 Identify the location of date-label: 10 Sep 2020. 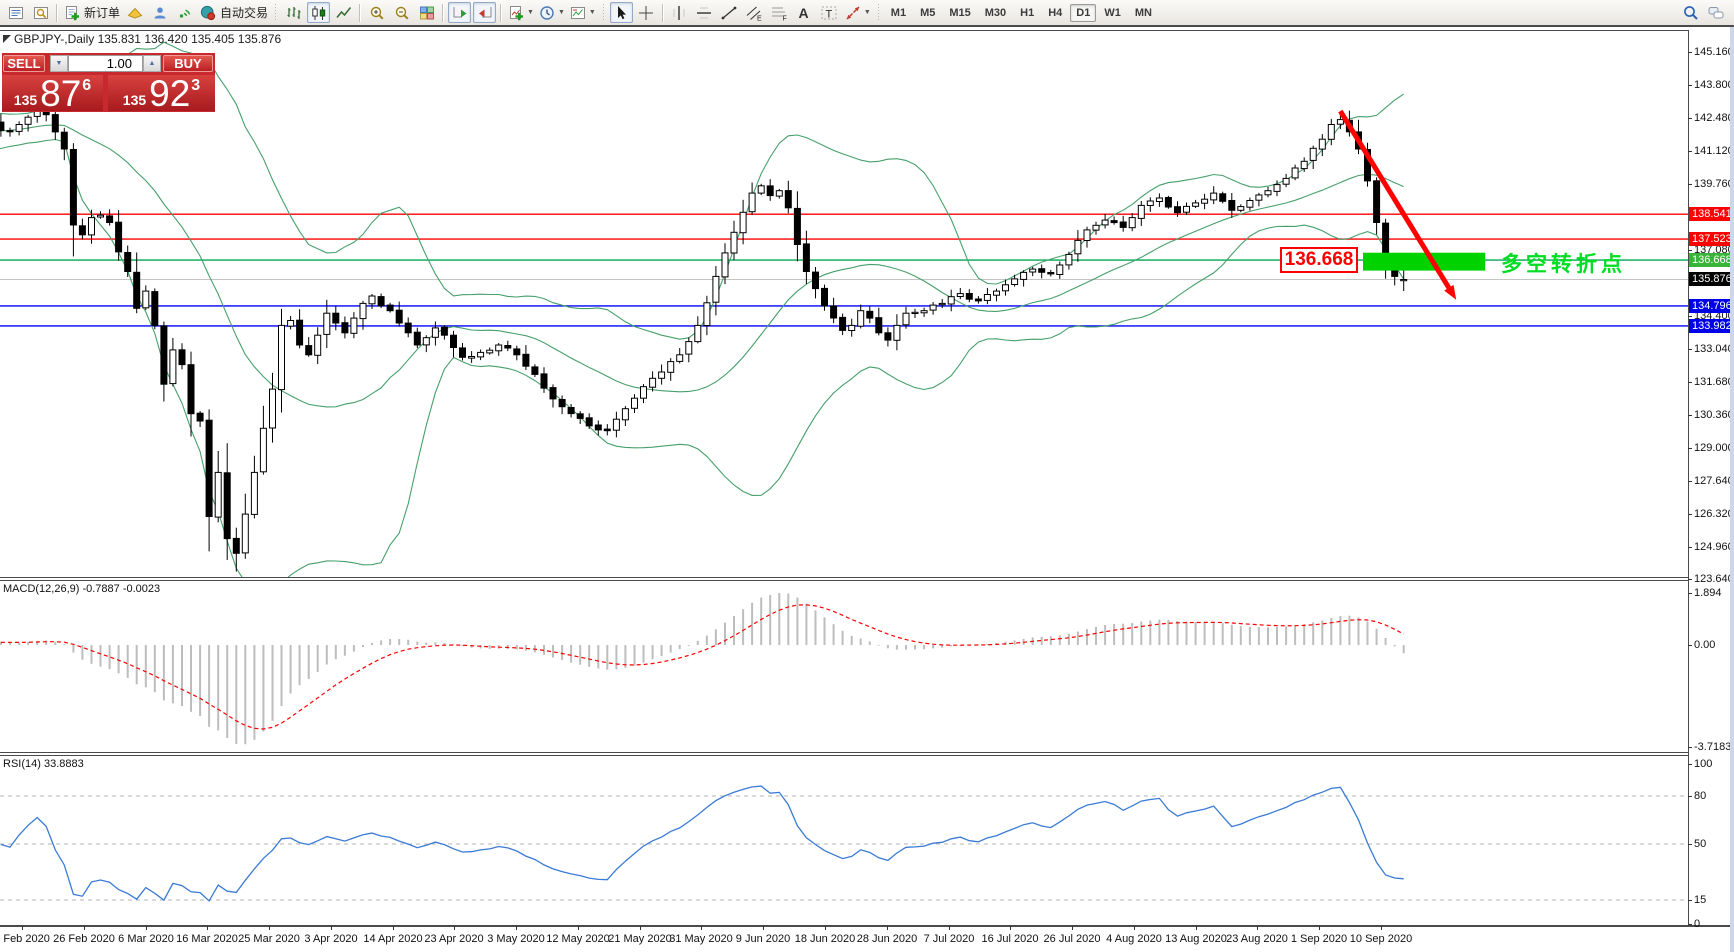
(1381, 939).